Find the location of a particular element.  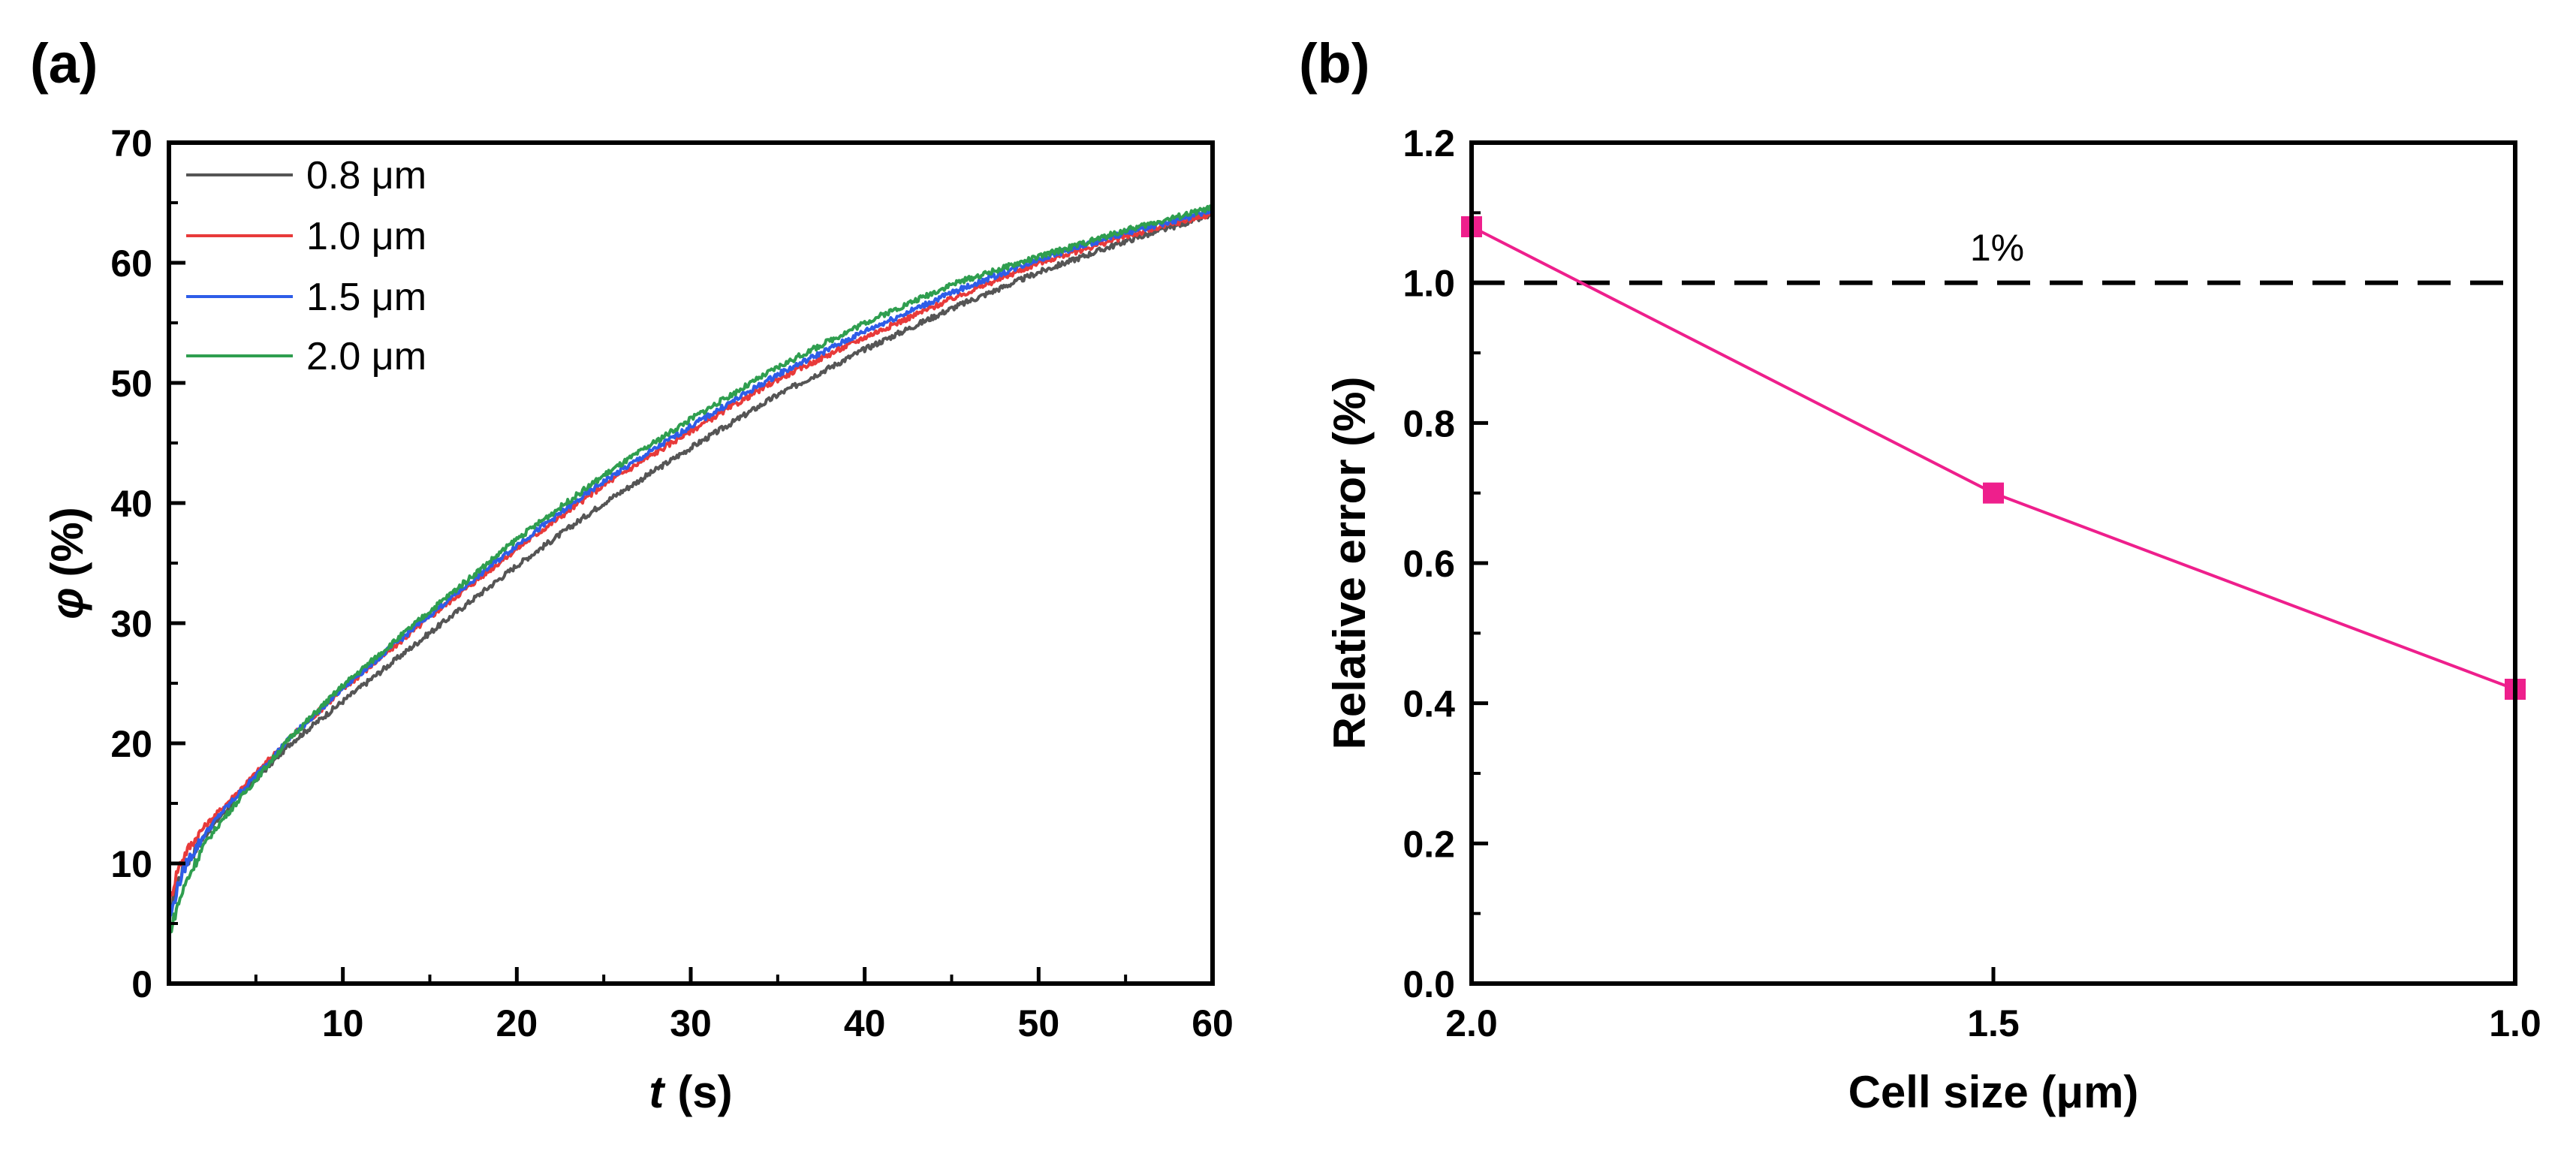

x-tick-label: 20 is located at coordinates (517, 1023).